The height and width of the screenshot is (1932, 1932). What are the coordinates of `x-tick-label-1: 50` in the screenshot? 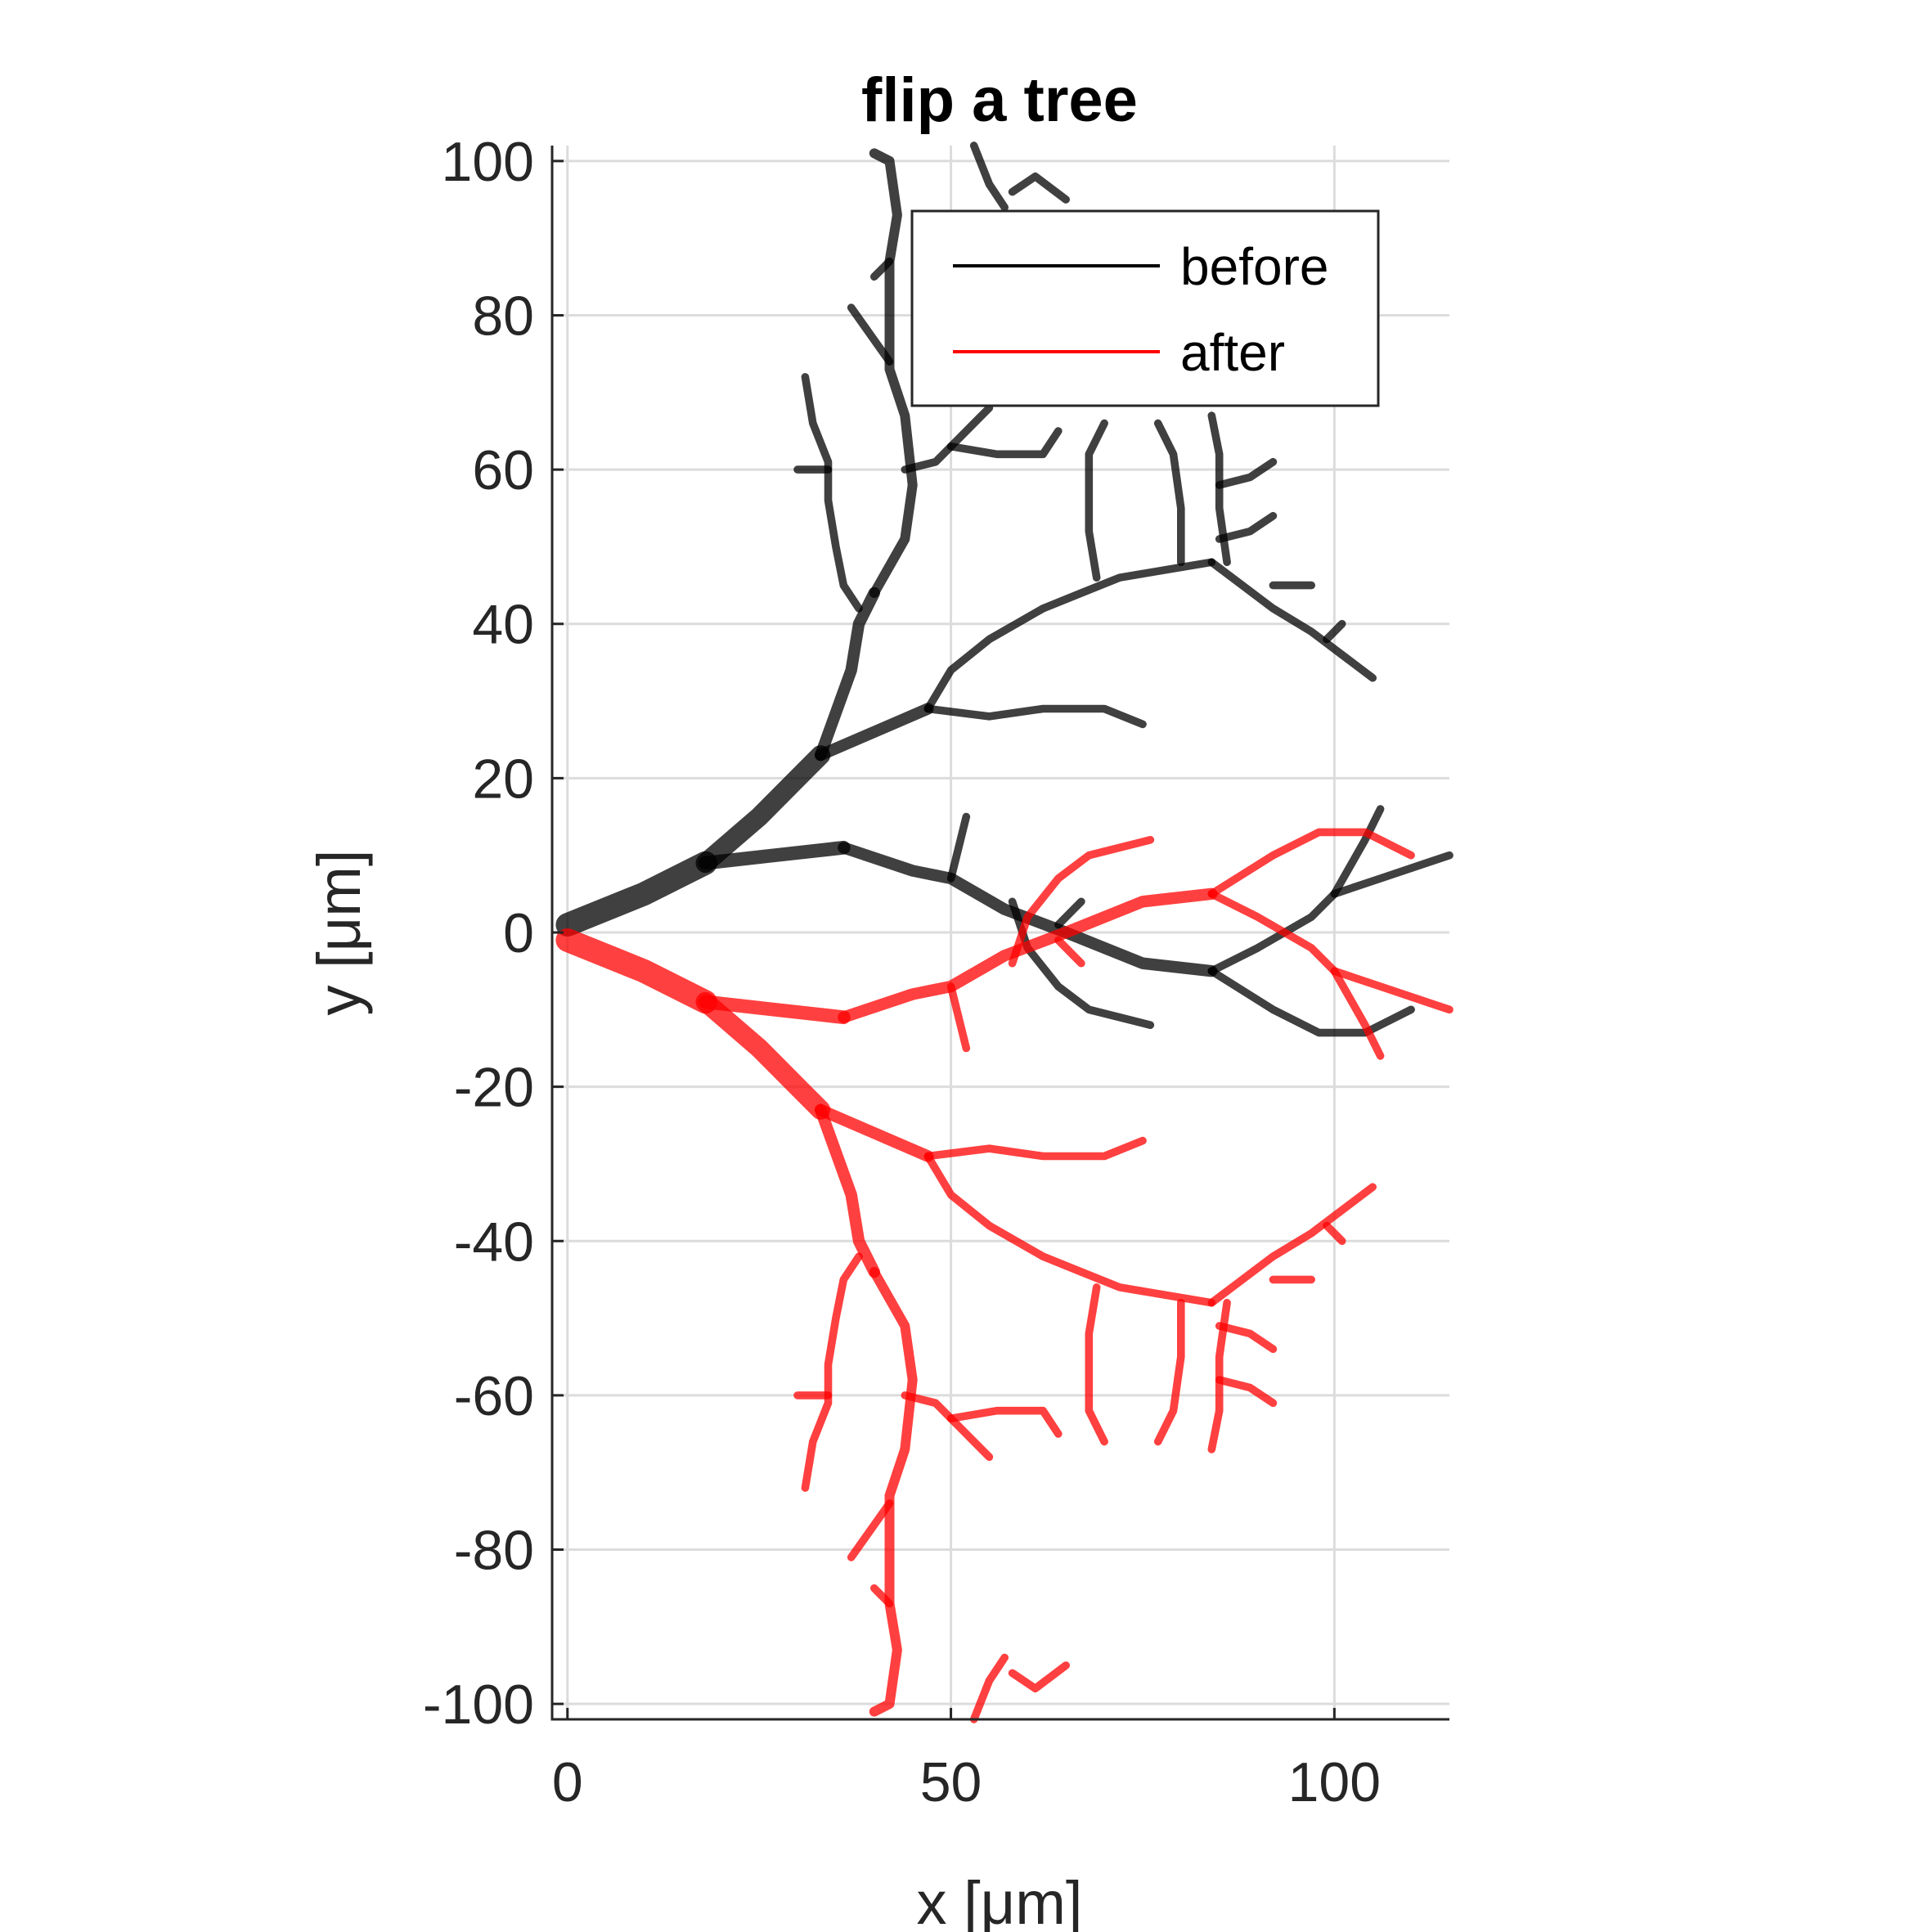 It's located at (951, 1782).